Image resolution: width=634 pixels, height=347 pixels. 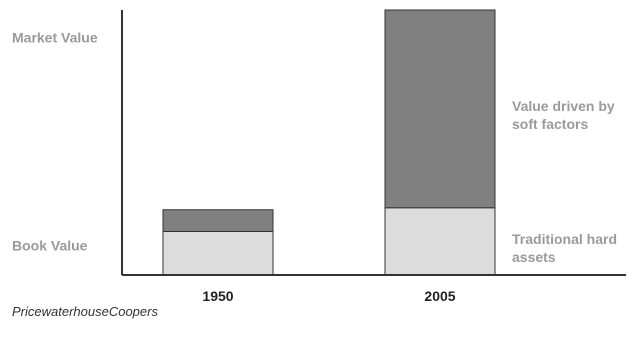 What do you see at coordinates (55, 38) in the screenshot?
I see `y-annotation-market-value: Market Value` at bounding box center [55, 38].